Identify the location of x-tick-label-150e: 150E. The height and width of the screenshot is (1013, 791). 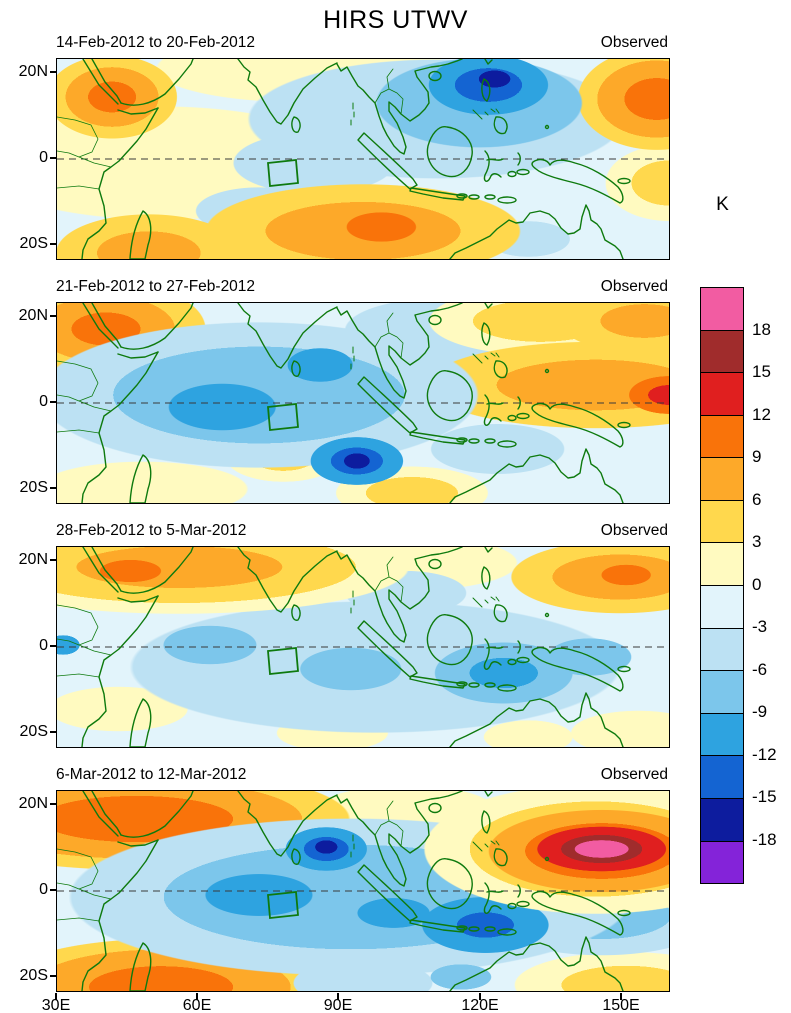
(621, 1005).